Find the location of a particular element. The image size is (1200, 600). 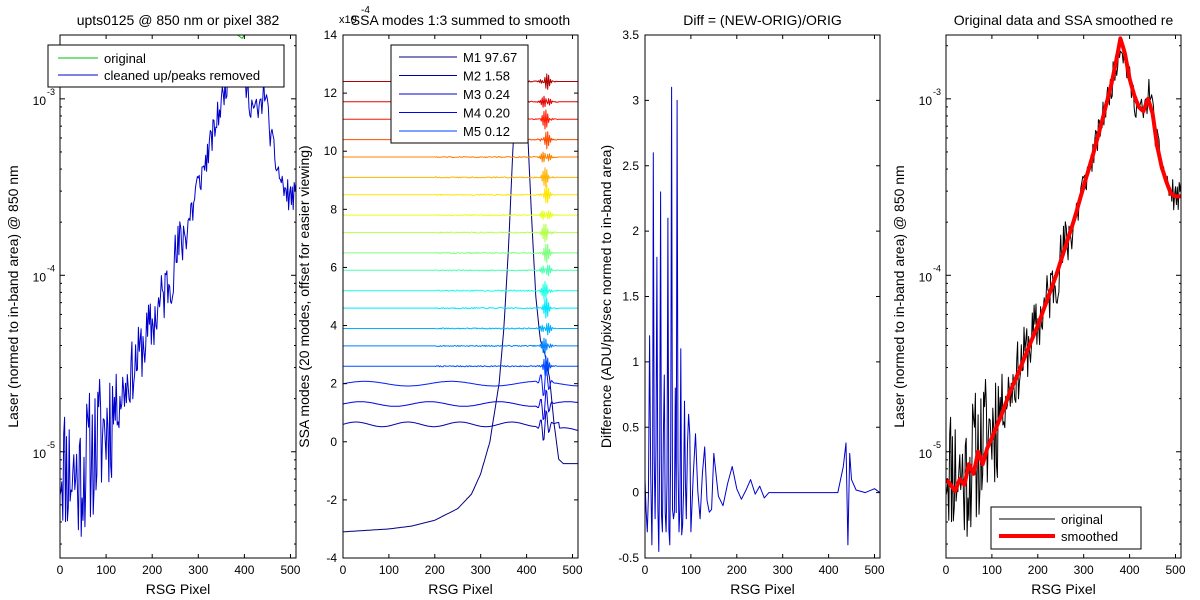

mode-5-line is located at coordinates (460, 365).